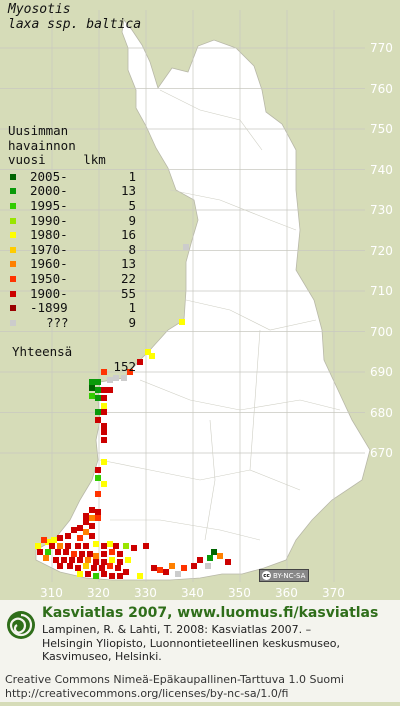  Describe the element at coordinates (381, 331) in the screenshot. I see `y-axis-label: 700` at that location.